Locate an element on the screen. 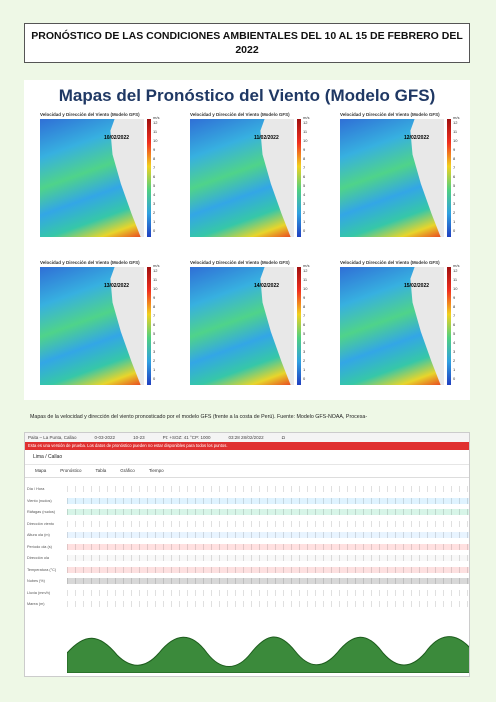 This screenshot has height=702, width=496. forecast-row: Viento (nudos) is located at coordinates (247, 501).